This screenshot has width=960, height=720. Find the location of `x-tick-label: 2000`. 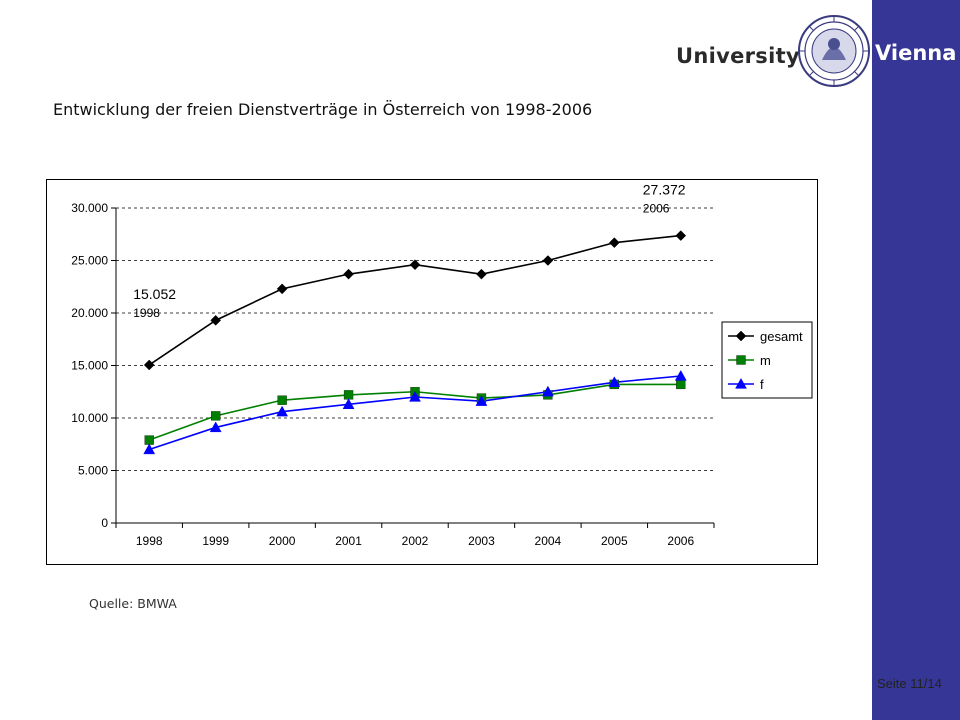

x-tick-label: 2000 is located at coordinates (282, 541).